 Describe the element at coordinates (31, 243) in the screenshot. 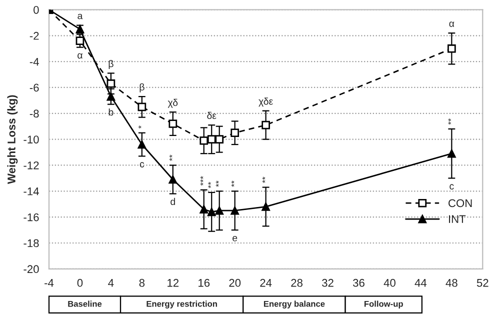

I see `y-tick-label: -18` at that location.